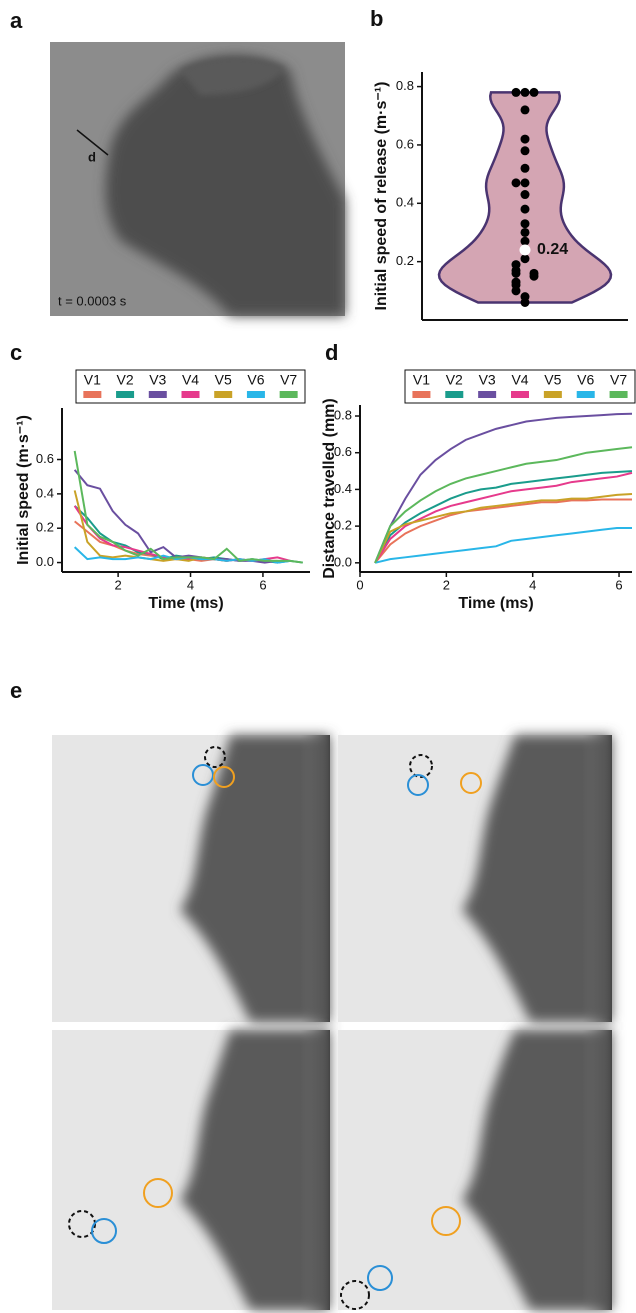  Describe the element at coordinates (376, 18) in the screenshot. I see `panel-label: b` at that location.